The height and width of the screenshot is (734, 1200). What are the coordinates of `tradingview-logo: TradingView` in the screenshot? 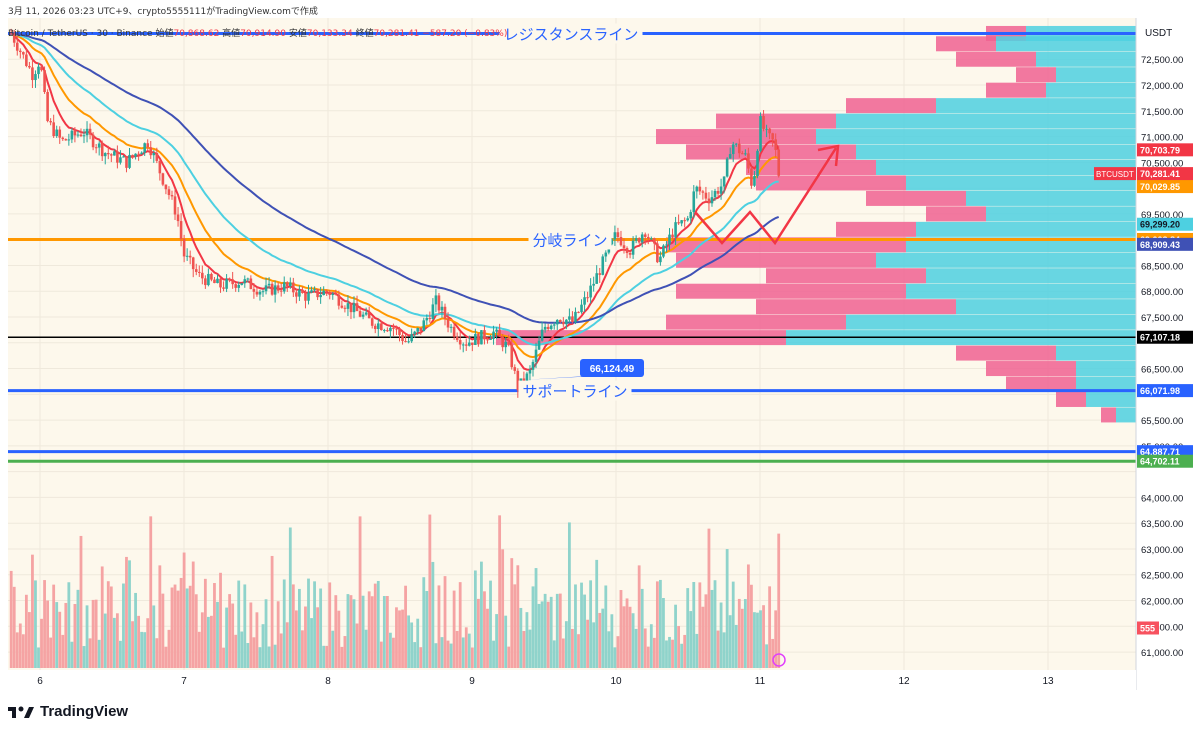 It's located at (68, 711).